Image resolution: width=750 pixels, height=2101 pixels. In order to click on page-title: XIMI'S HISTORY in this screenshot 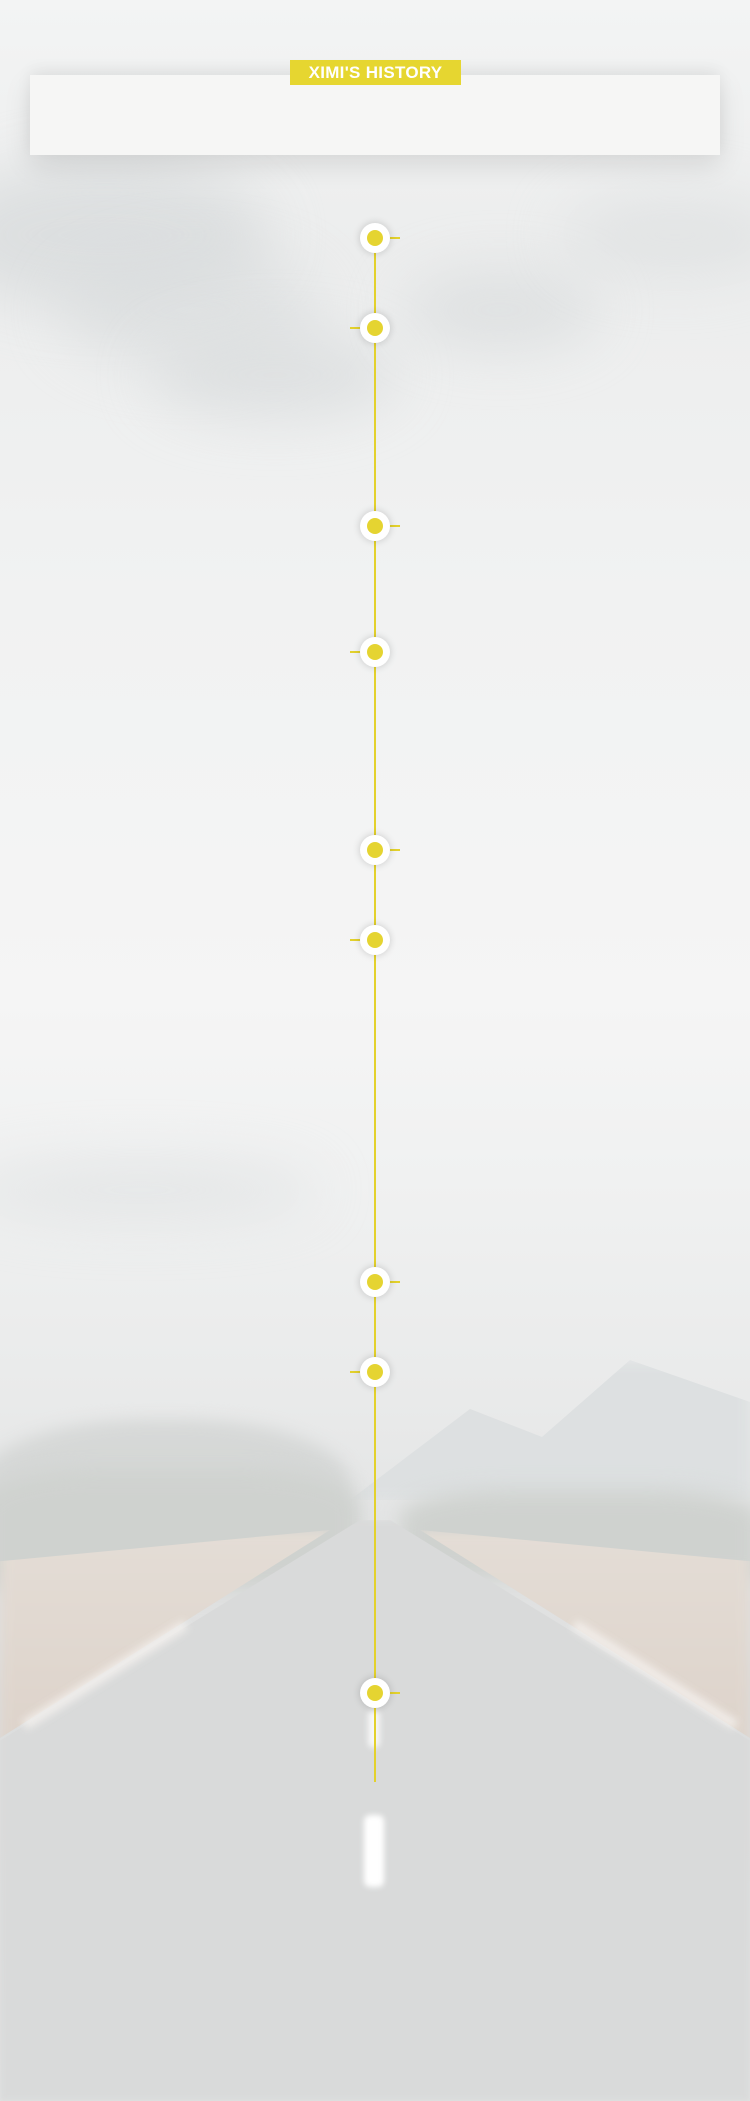, I will do `click(375, 72)`.